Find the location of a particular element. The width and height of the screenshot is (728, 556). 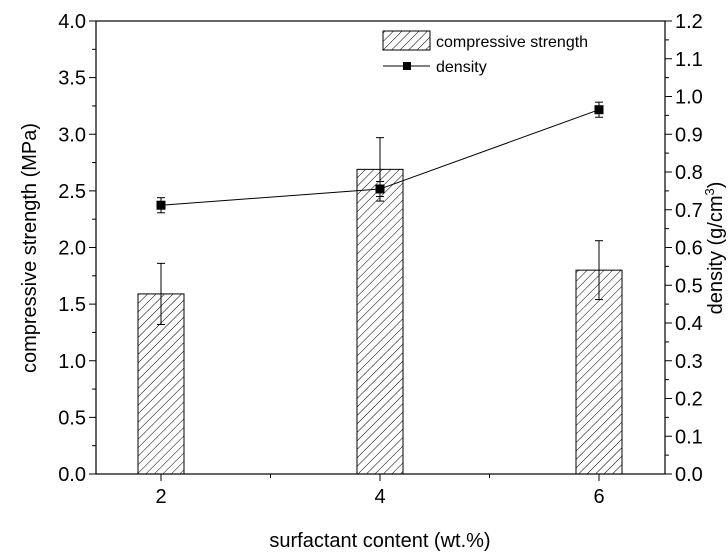

left-tick-label: 1.0 is located at coordinates (72, 362).